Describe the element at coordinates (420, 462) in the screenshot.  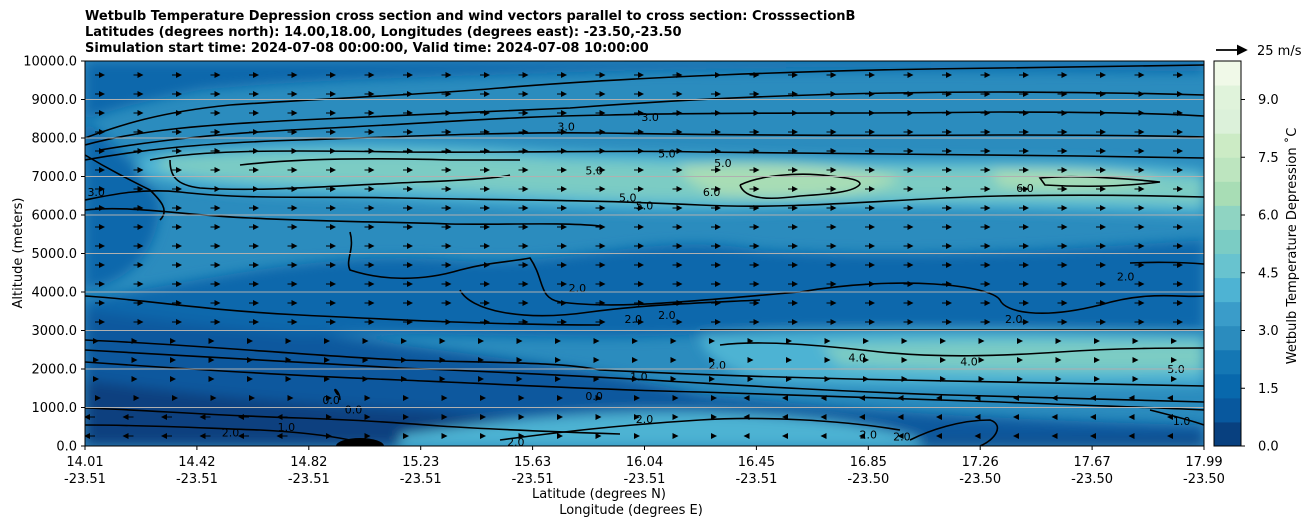
I see `x-tick-label-latitude: 15.23` at that location.